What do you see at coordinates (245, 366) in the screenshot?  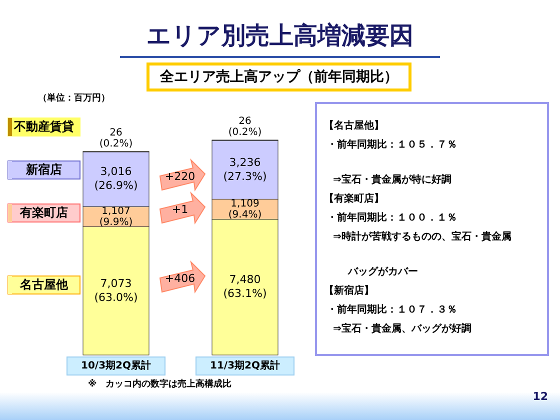 I see `x-tick-label: 11/3期2Q累計` at bounding box center [245, 366].